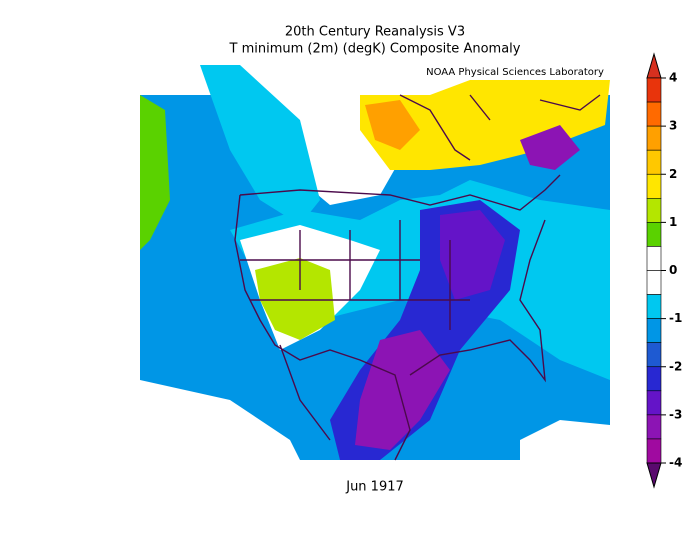 The height and width of the screenshot is (545, 700). Describe the element at coordinates (675, 463) in the screenshot. I see `colorbar-tick-label: -4` at that location.